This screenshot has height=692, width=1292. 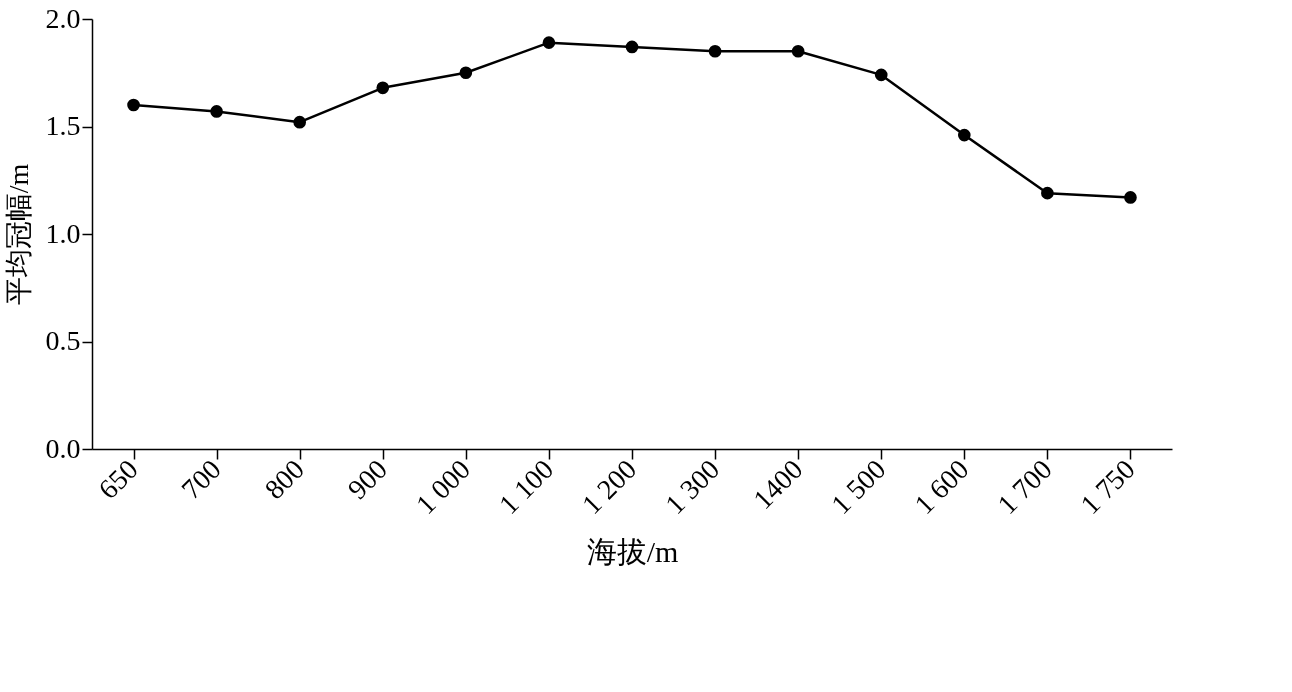 What do you see at coordinates (526, 486) in the screenshot?
I see `x-tick-label: 1 100` at bounding box center [526, 486].